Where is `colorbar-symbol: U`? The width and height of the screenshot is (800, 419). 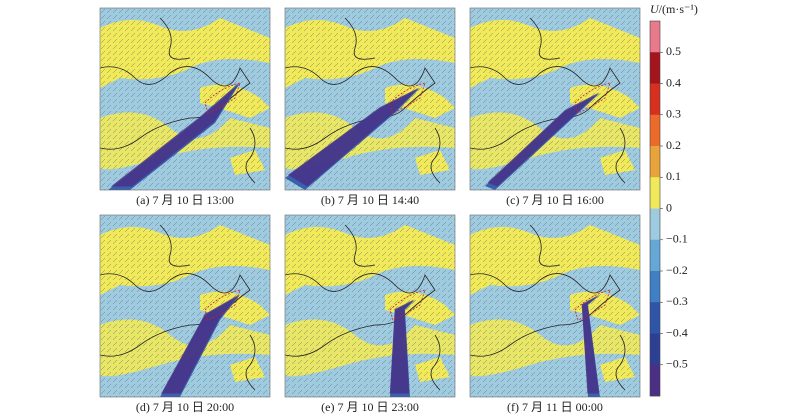
colorbar-symbol: U is located at coordinates (655, 9).